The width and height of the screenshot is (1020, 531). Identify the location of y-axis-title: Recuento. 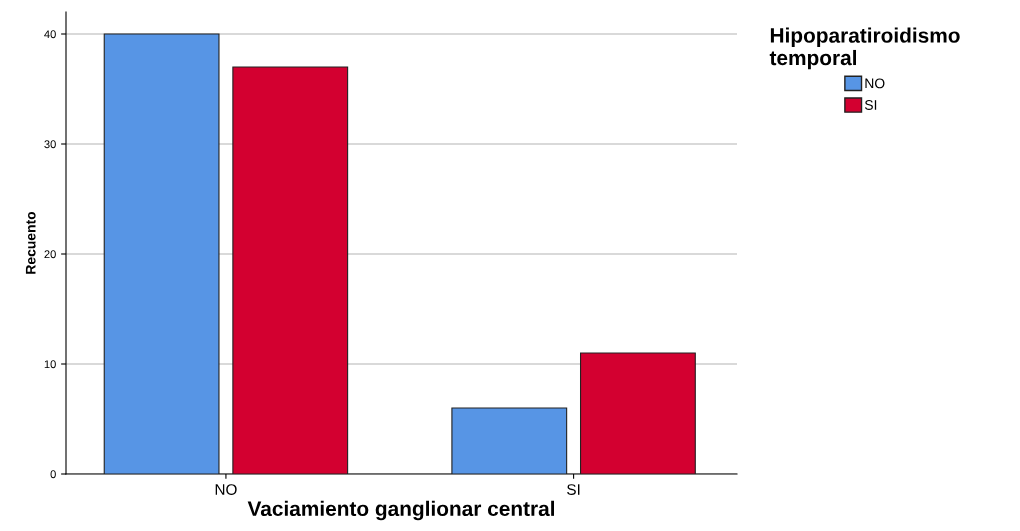
(30, 242).